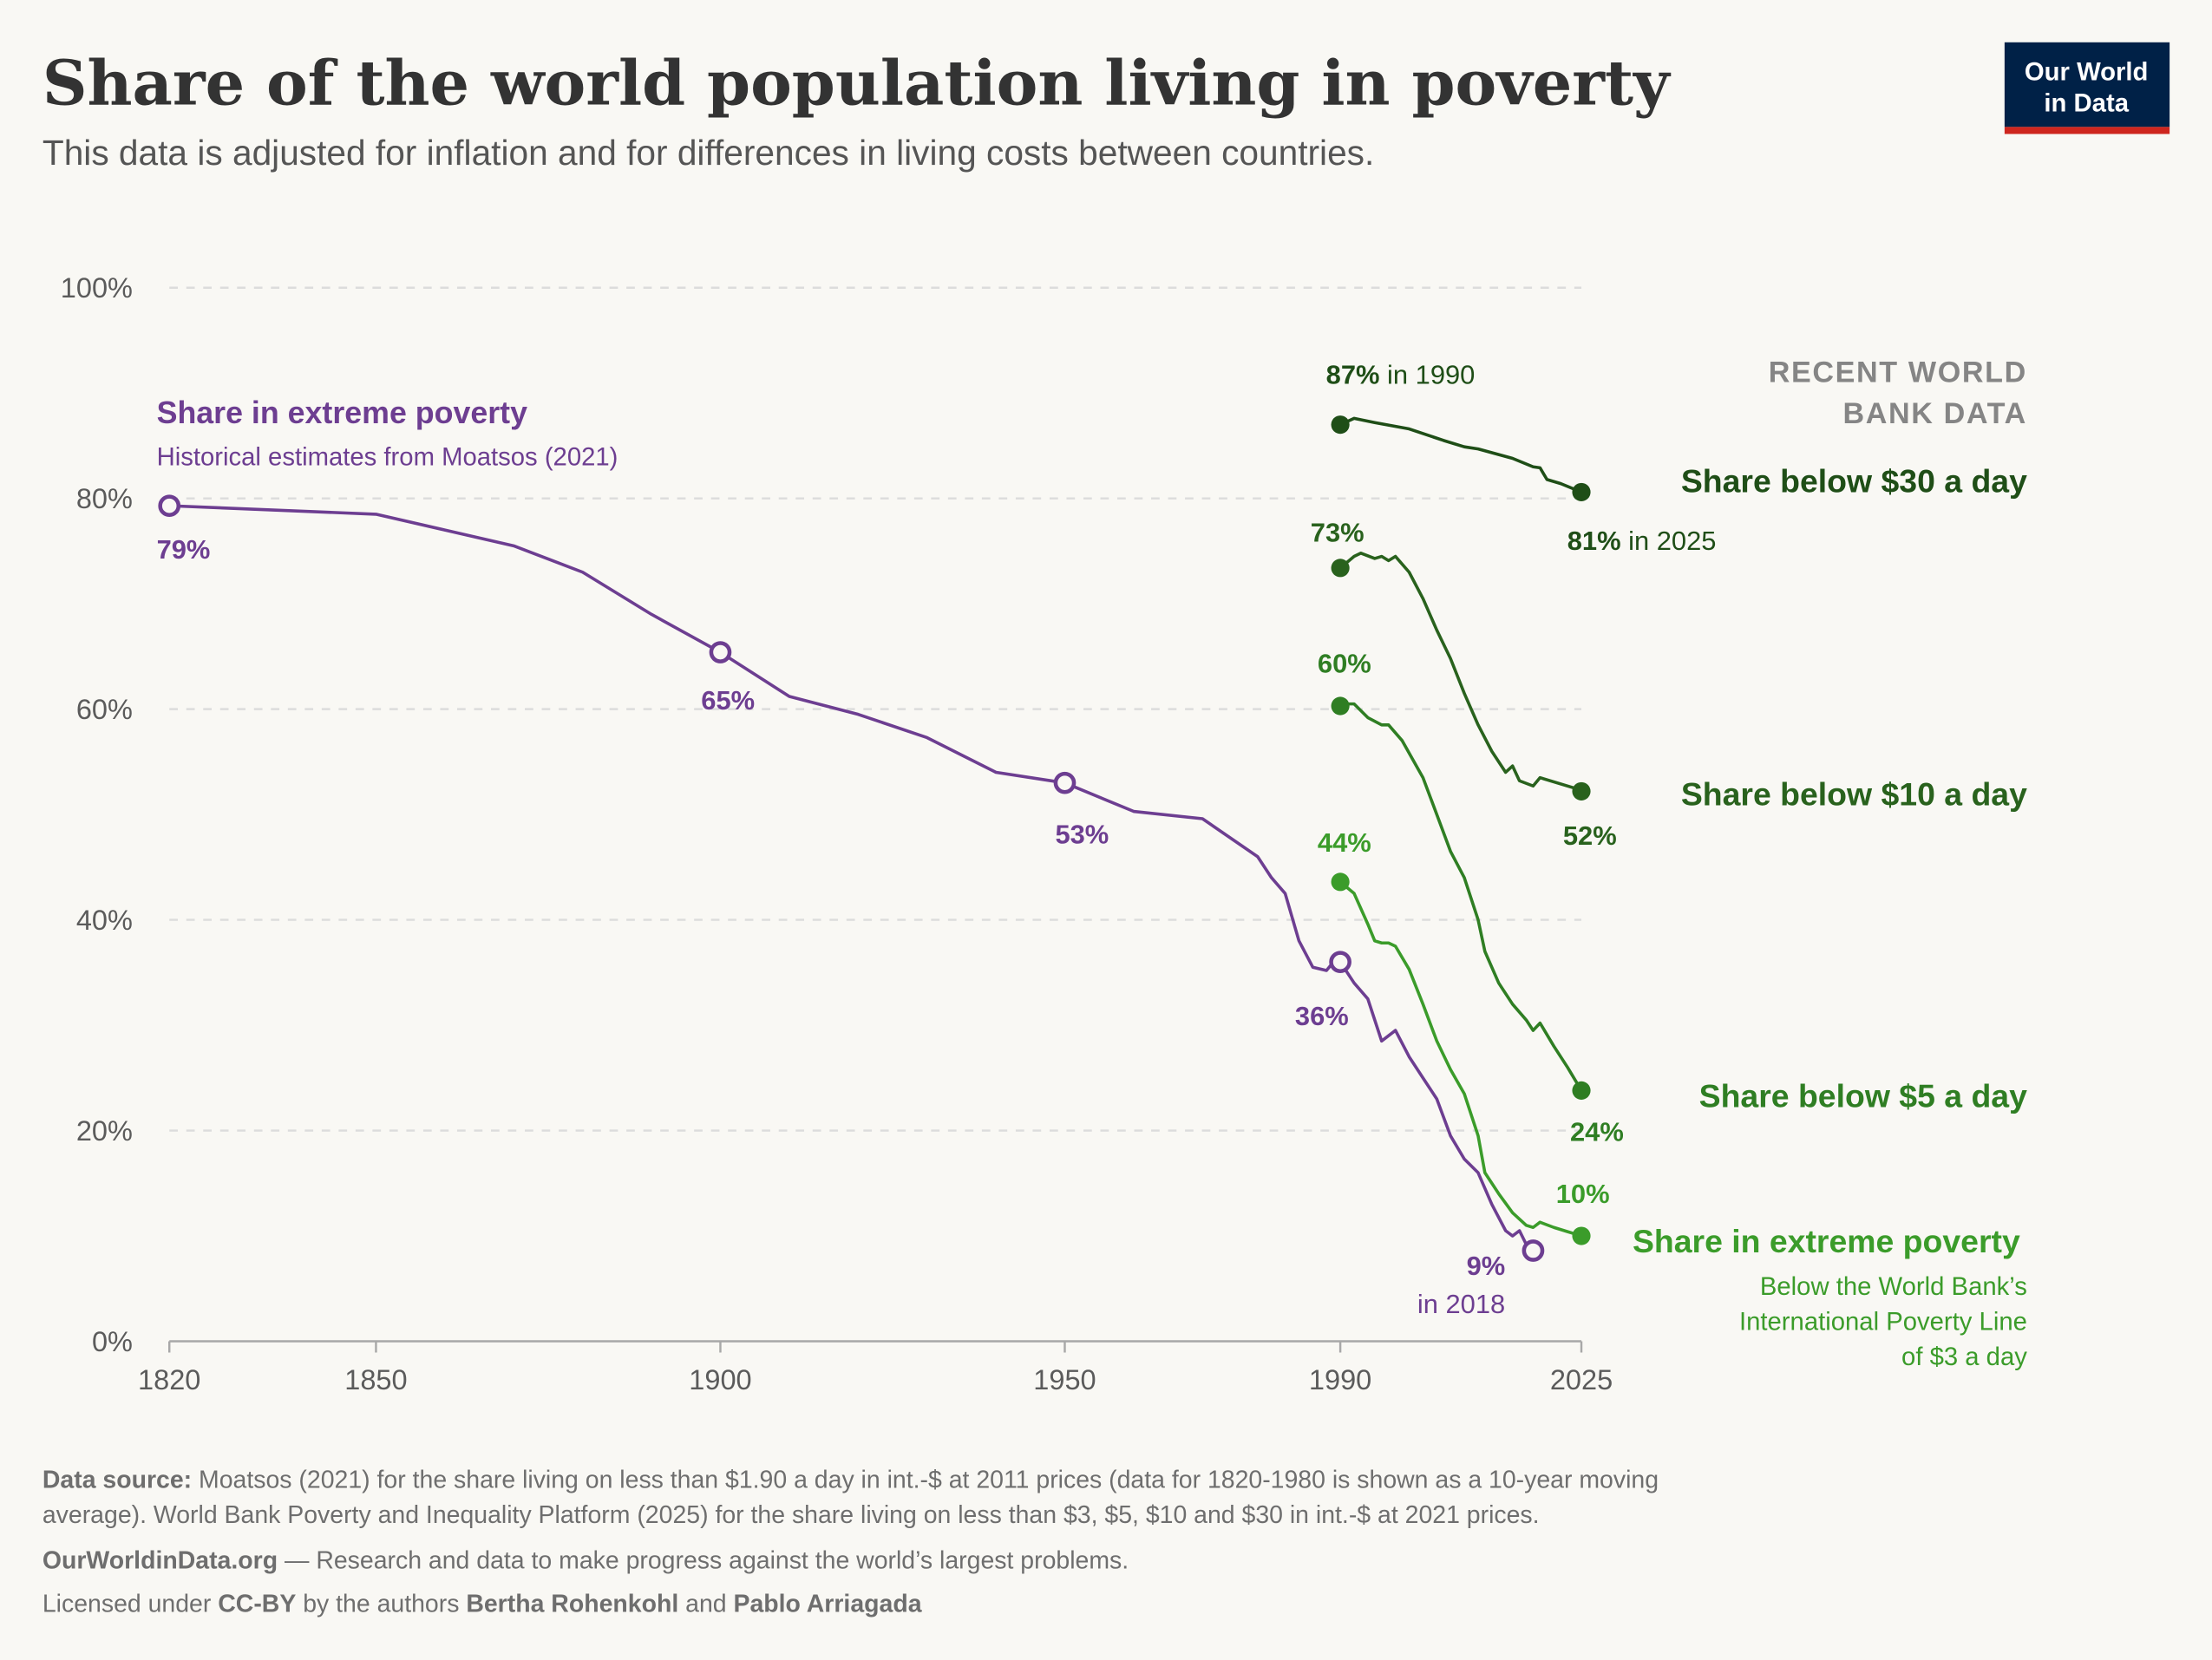 Image resolution: width=2212 pixels, height=1660 pixels. Describe the element at coordinates (104, 1131) in the screenshot. I see `y-tick-label: 20%` at that location.